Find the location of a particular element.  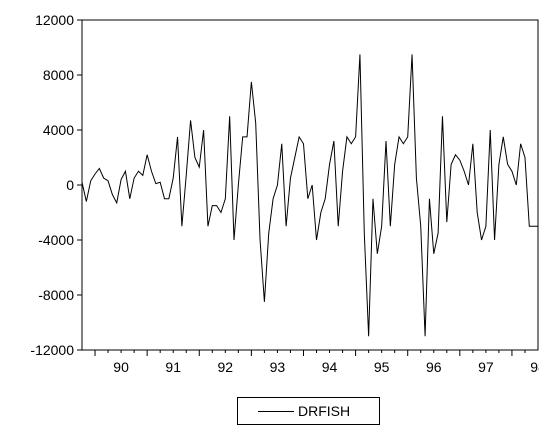

x-tick-label: 92 is located at coordinates (226, 367).